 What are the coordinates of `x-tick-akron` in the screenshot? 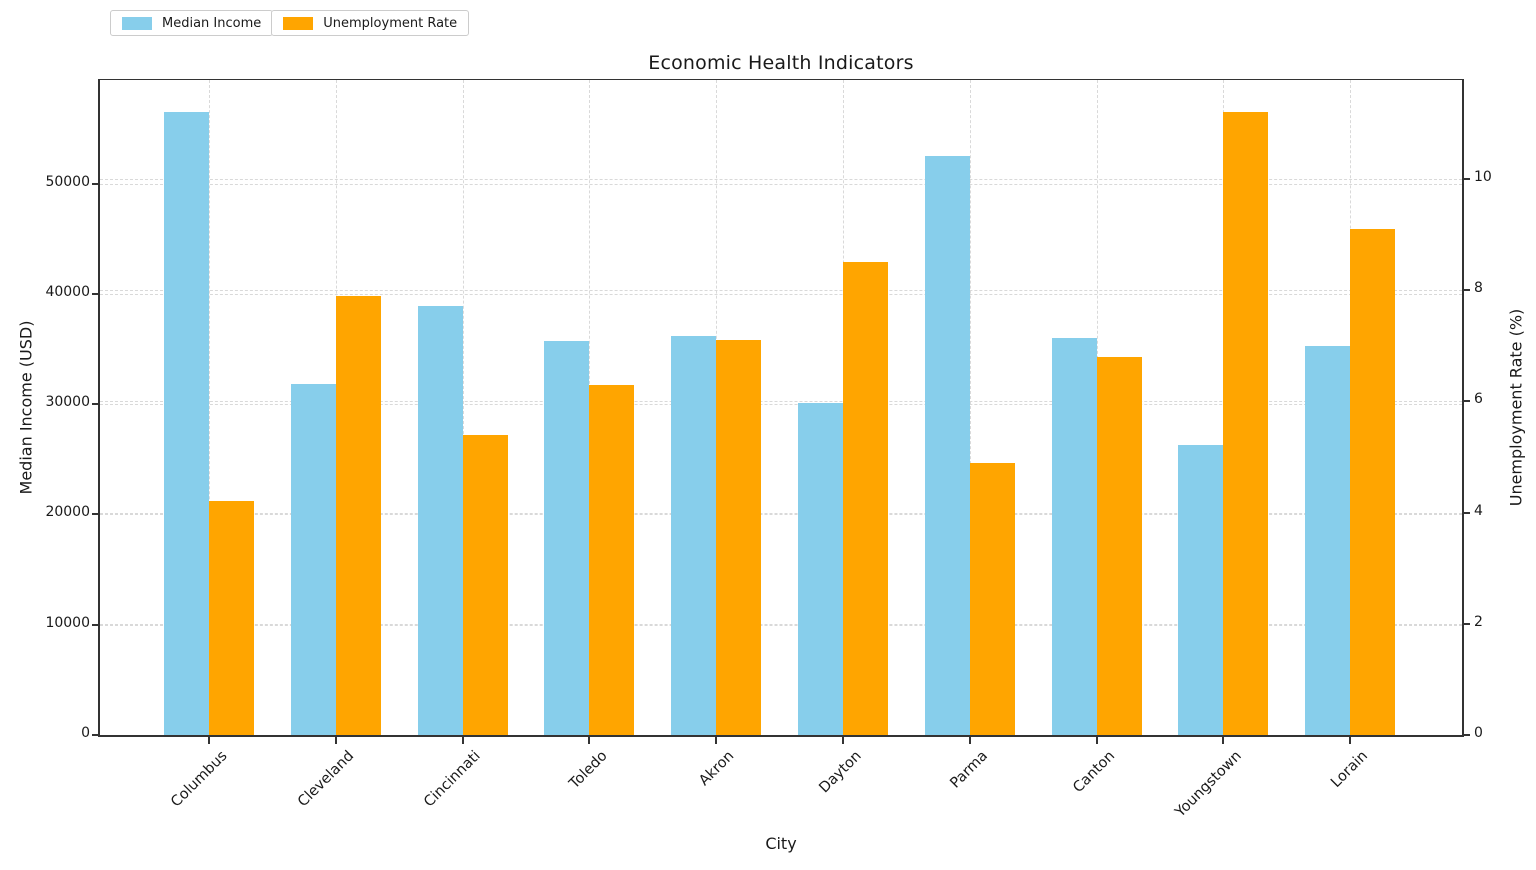 It's located at (716, 740).